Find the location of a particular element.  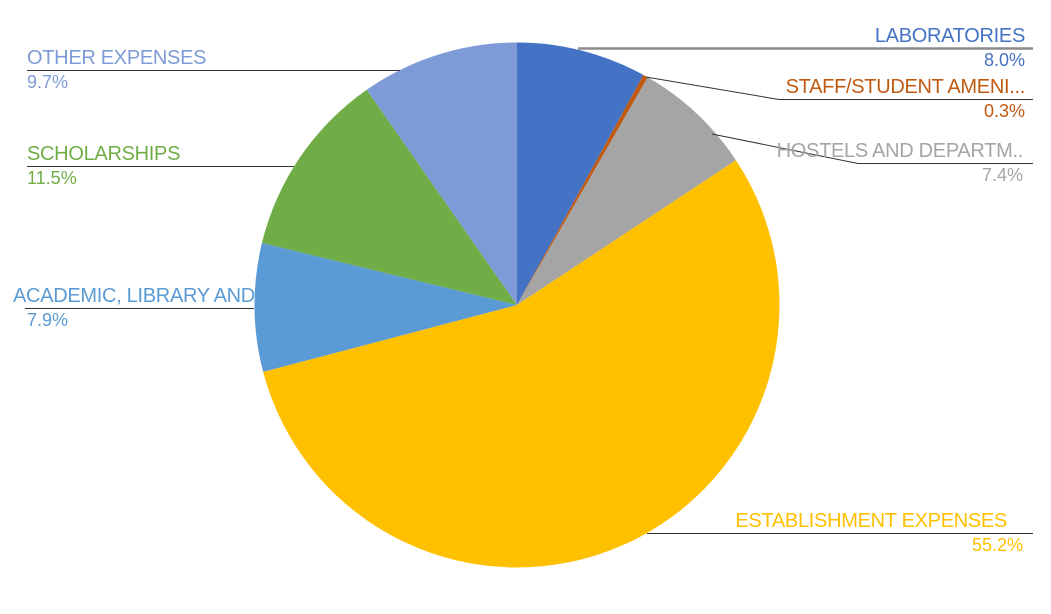

slice-label: LABORATORIES is located at coordinates (949, 36).